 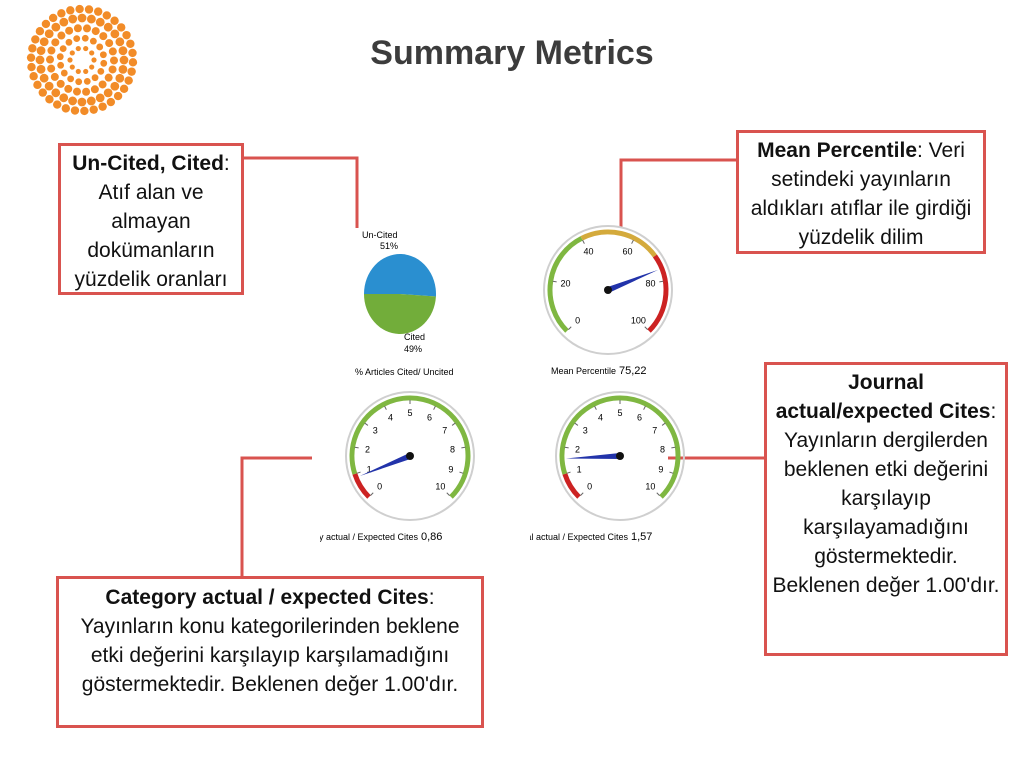 What do you see at coordinates (628, 252) in the screenshot?
I see `gauge-tick-label: 60` at bounding box center [628, 252].